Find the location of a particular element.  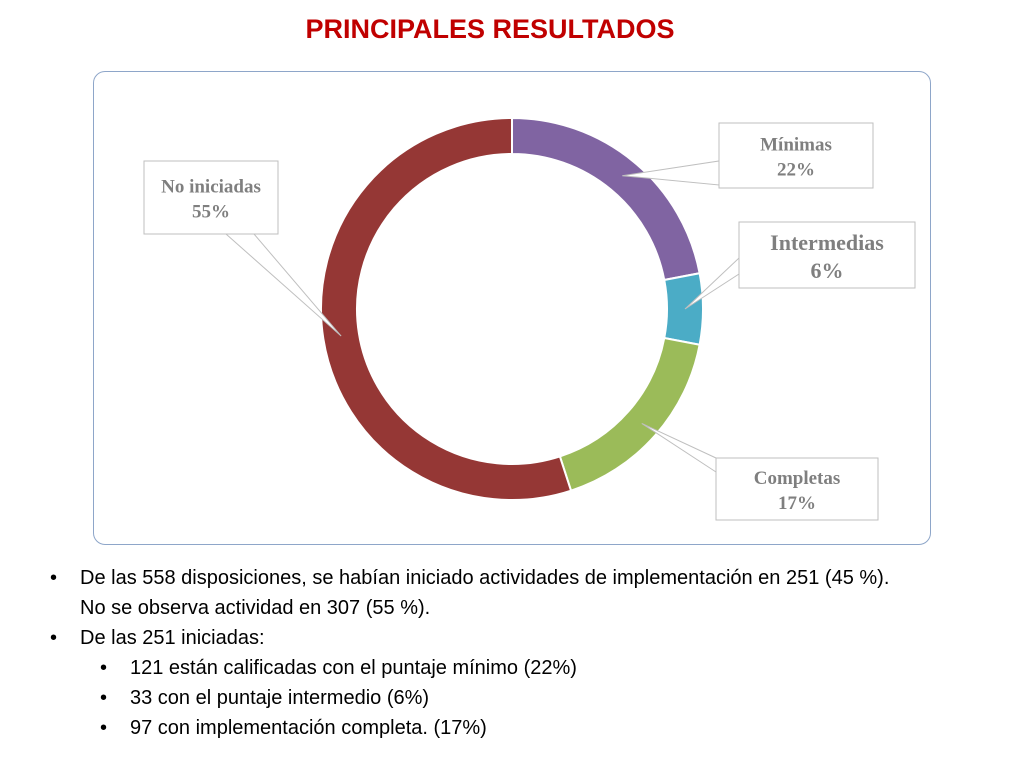

bullet-text: 33 con el puntaje intermedio (6%) is located at coordinates (280, 698).